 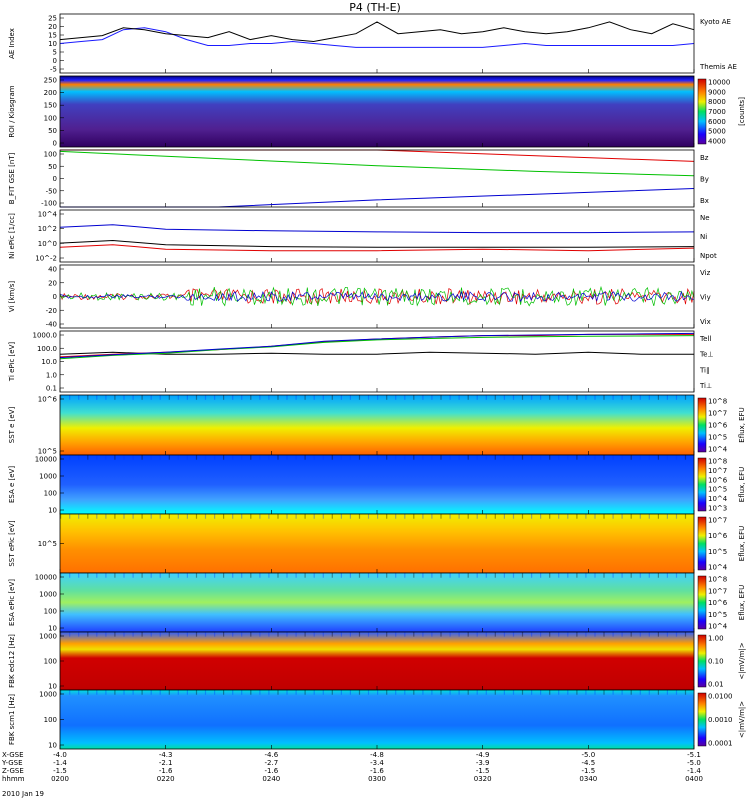 I want to click on vi-ytick-label: 40, so click(x=52, y=270).